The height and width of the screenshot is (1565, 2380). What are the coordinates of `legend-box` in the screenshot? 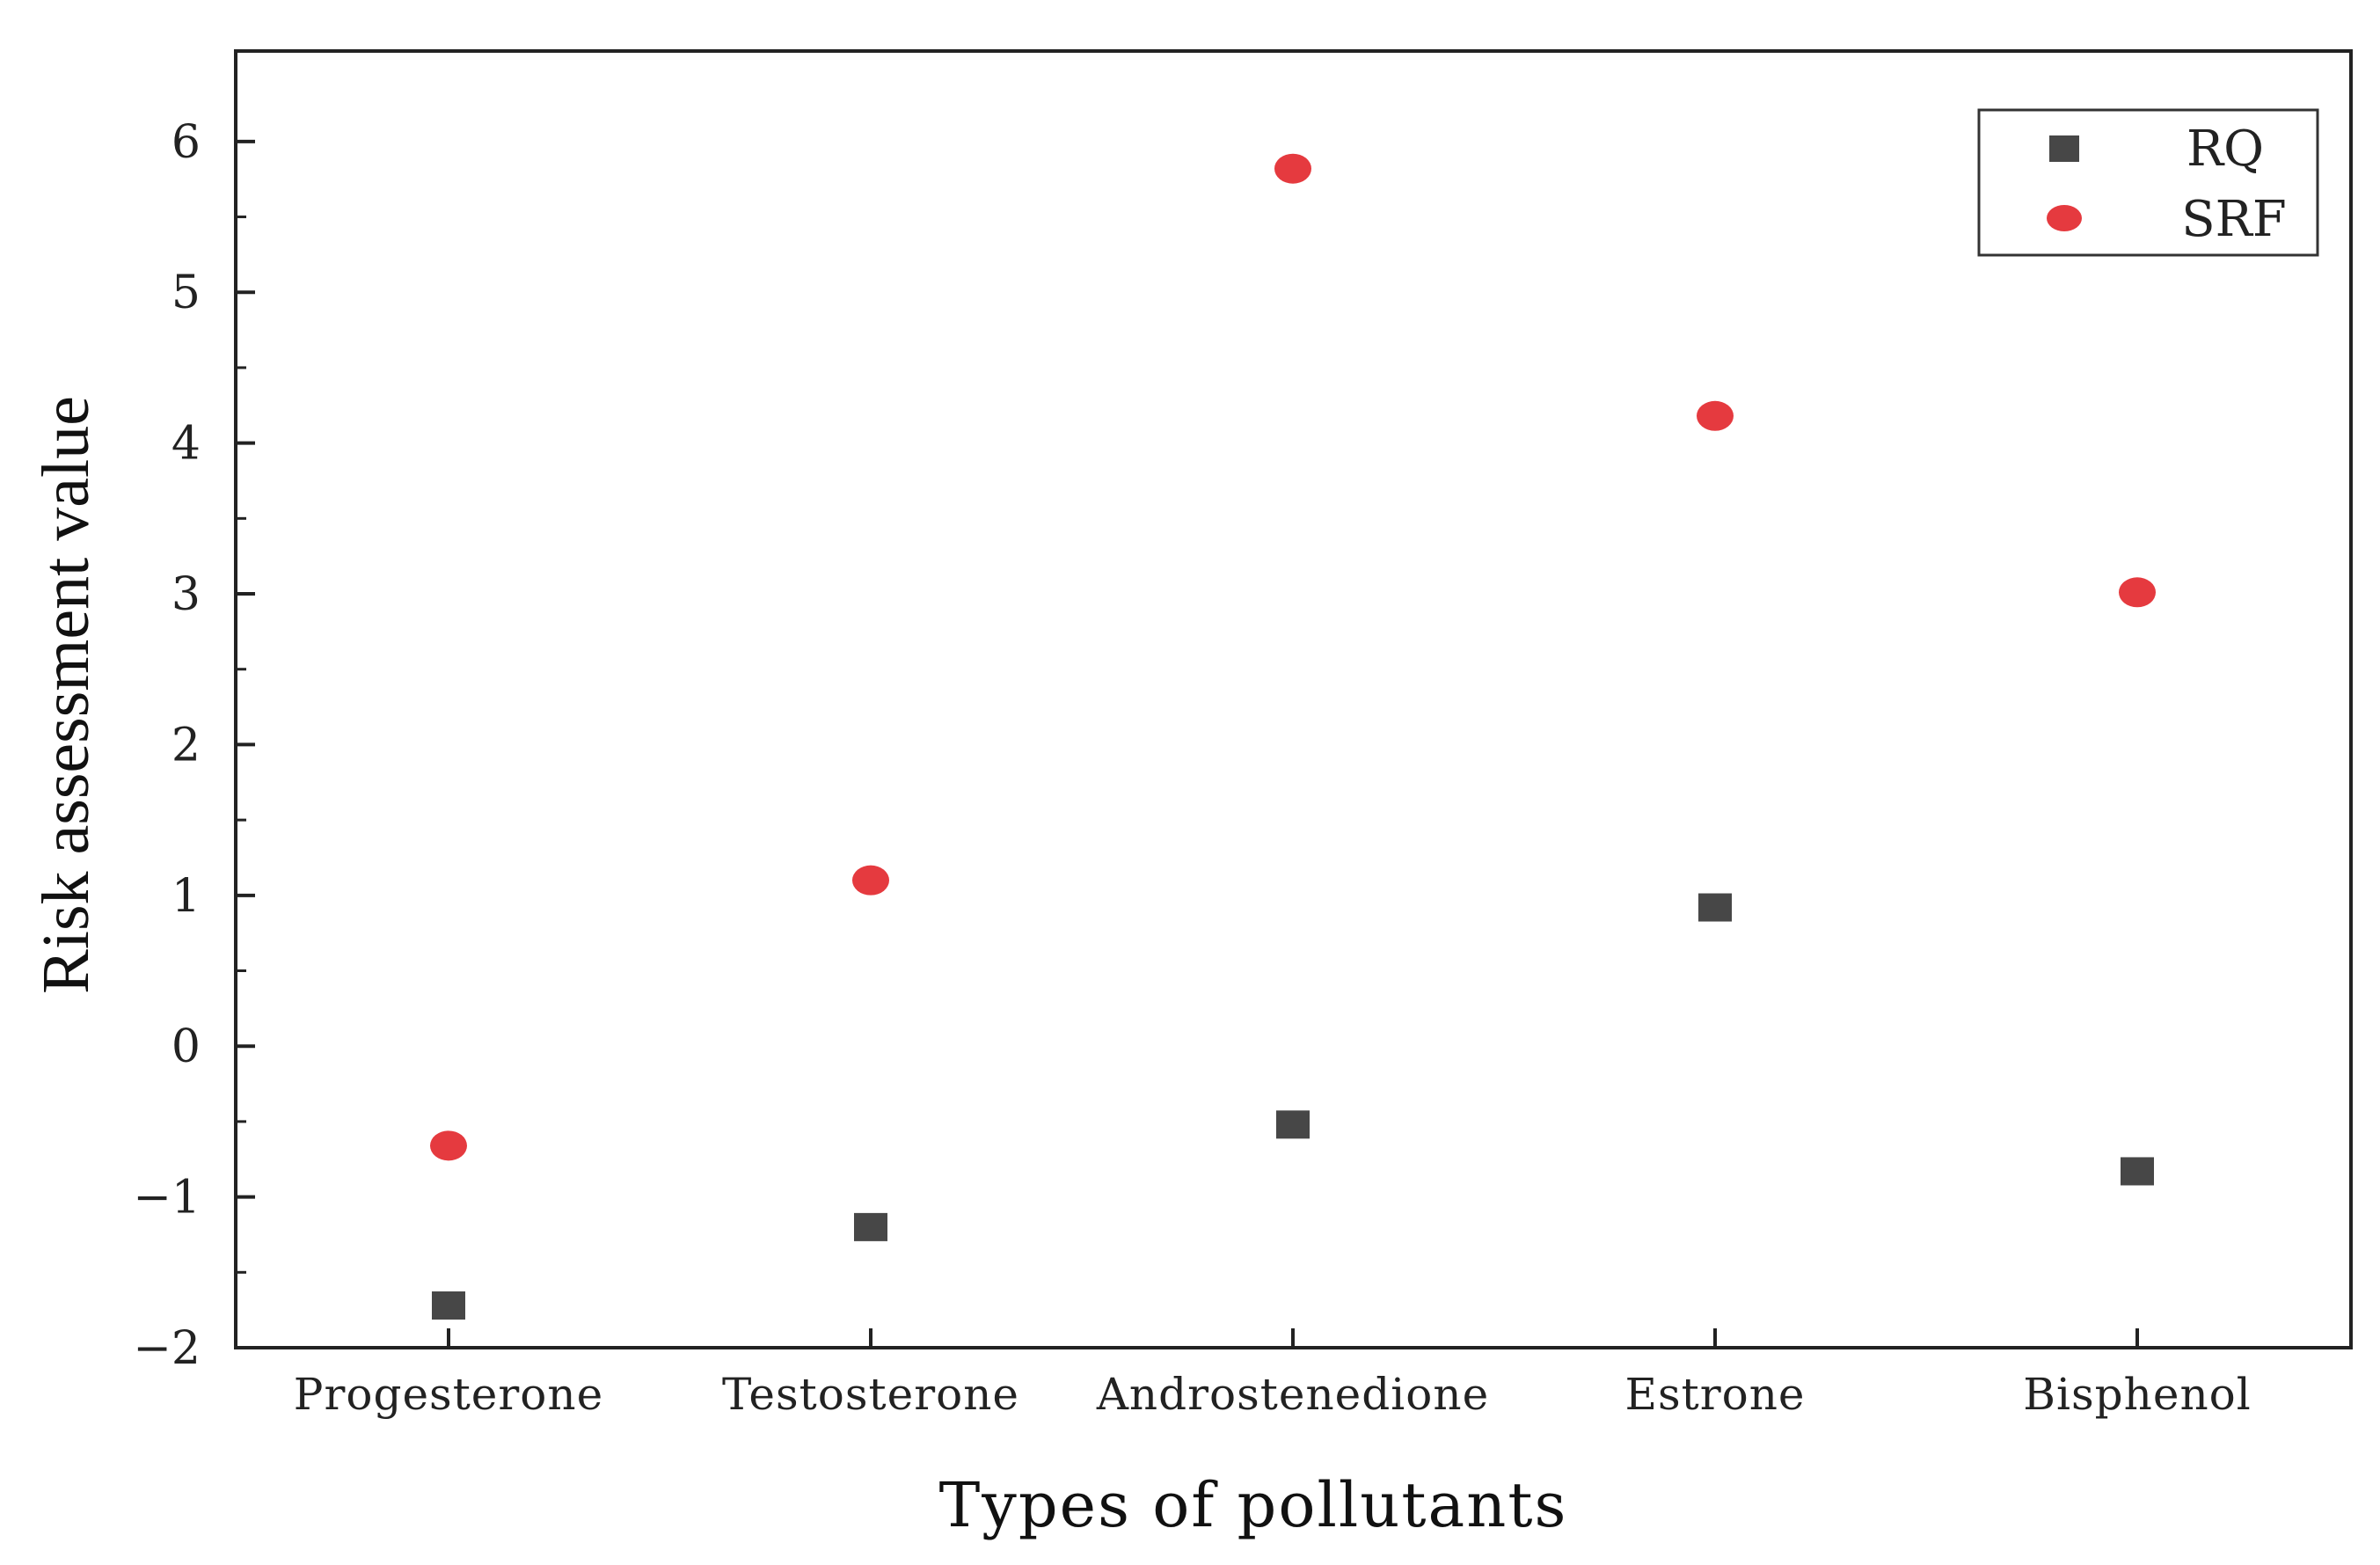 It's located at (2148, 182).